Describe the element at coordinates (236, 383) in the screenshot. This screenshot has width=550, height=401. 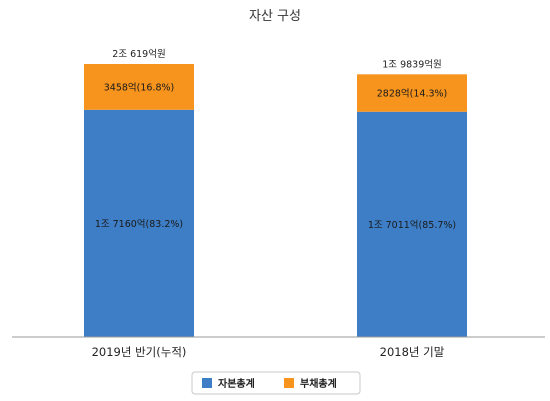
I see `legend-label: 자본총계` at that location.